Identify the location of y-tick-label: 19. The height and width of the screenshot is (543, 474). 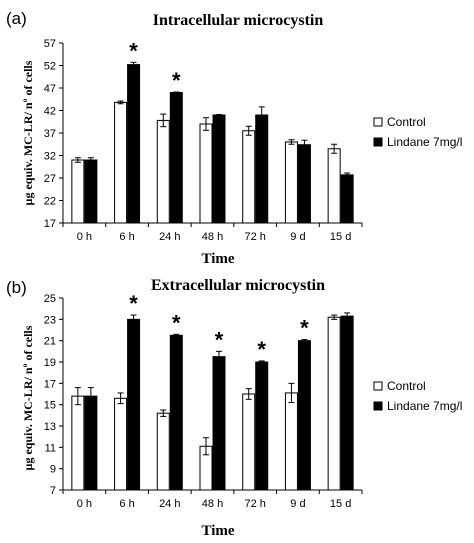
(50, 363).